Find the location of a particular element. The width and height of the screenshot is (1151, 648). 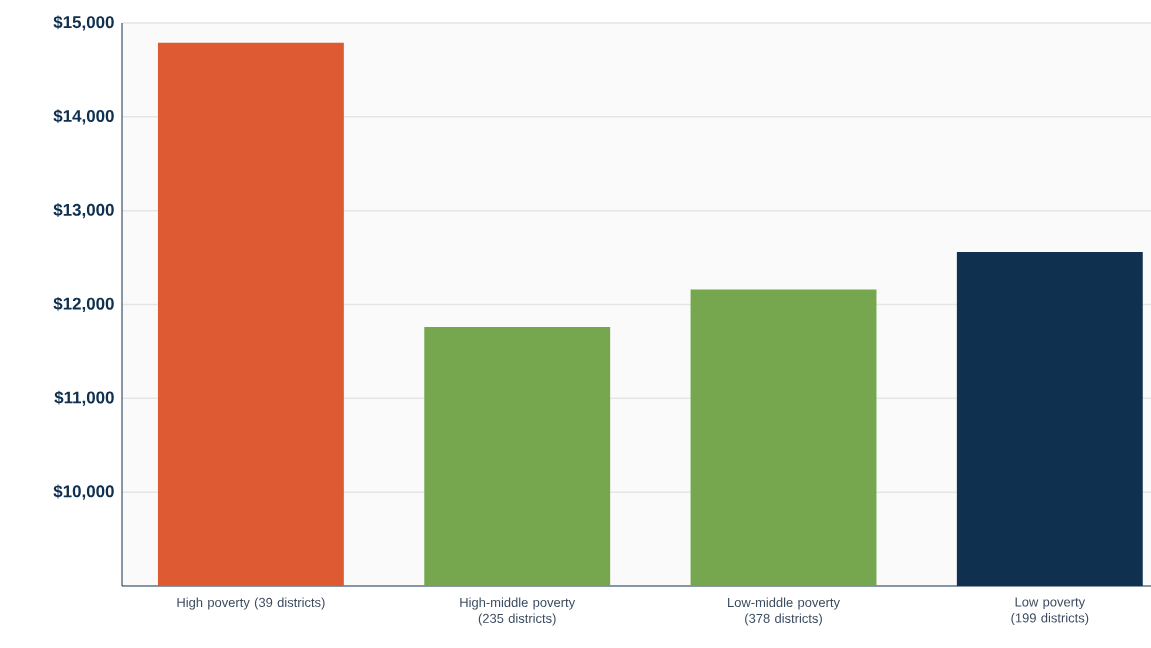

x-tick-label: High-middle poverty (235 districts) is located at coordinates (518, 611).